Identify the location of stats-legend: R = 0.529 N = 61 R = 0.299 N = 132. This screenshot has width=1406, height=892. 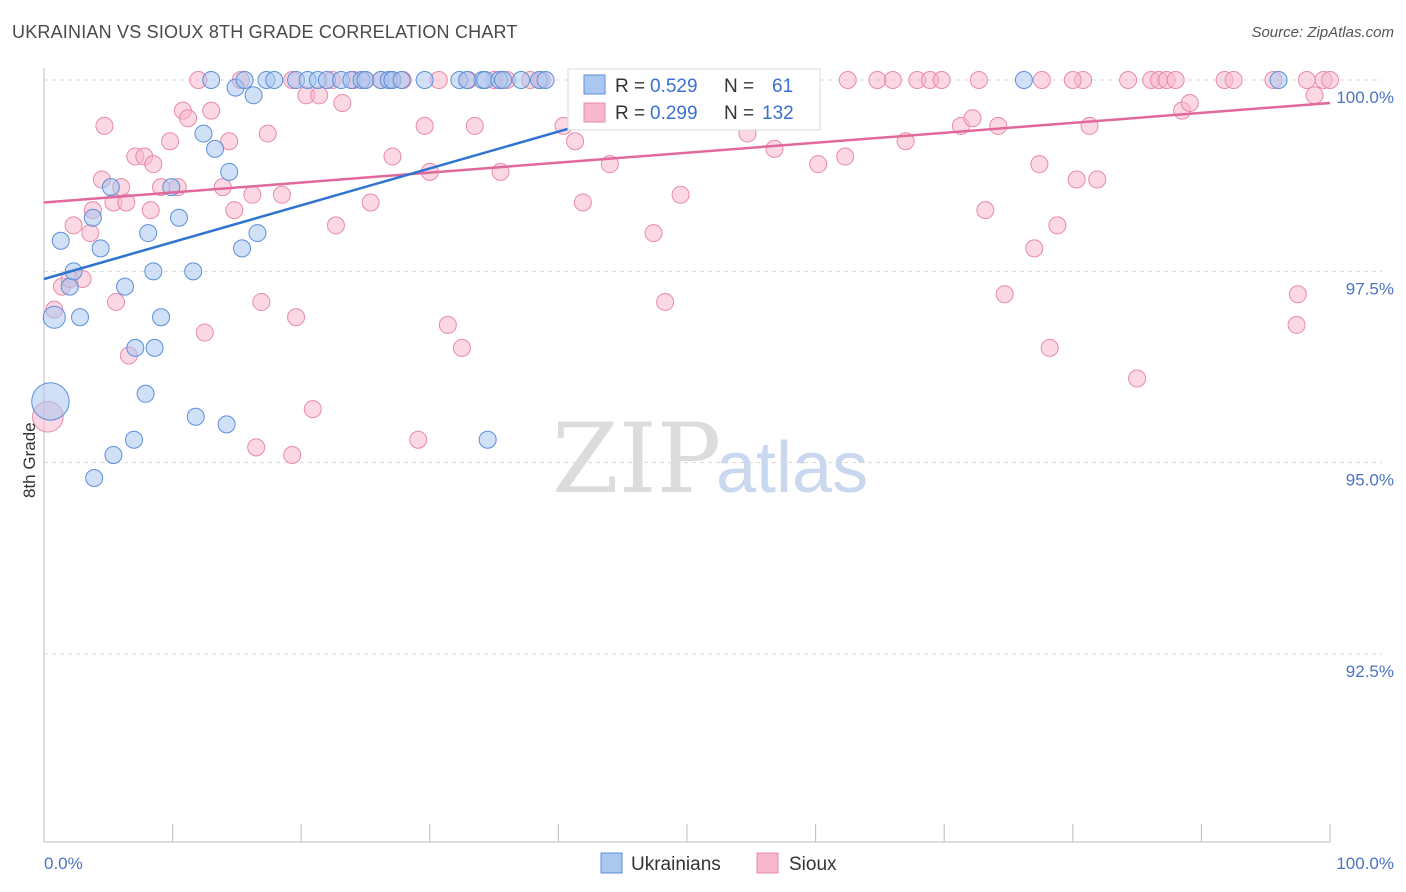
(694, 99).